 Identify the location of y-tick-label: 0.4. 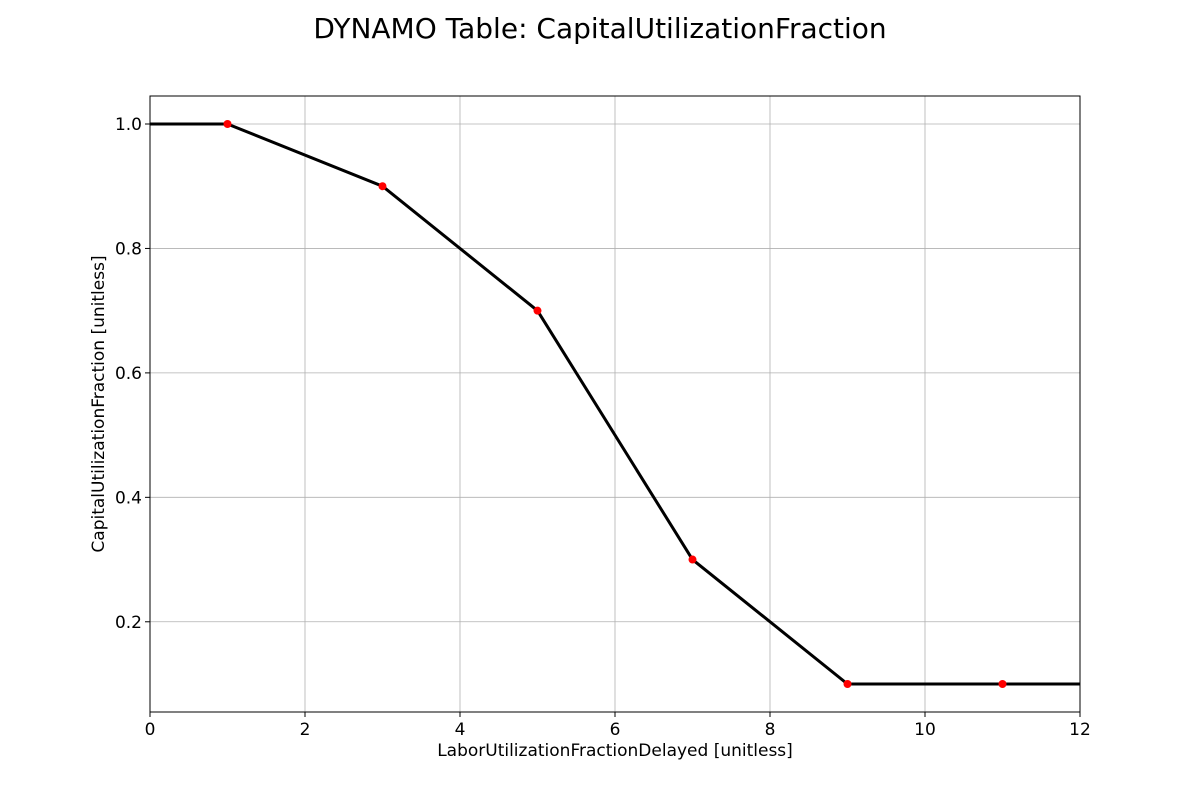
(128, 498).